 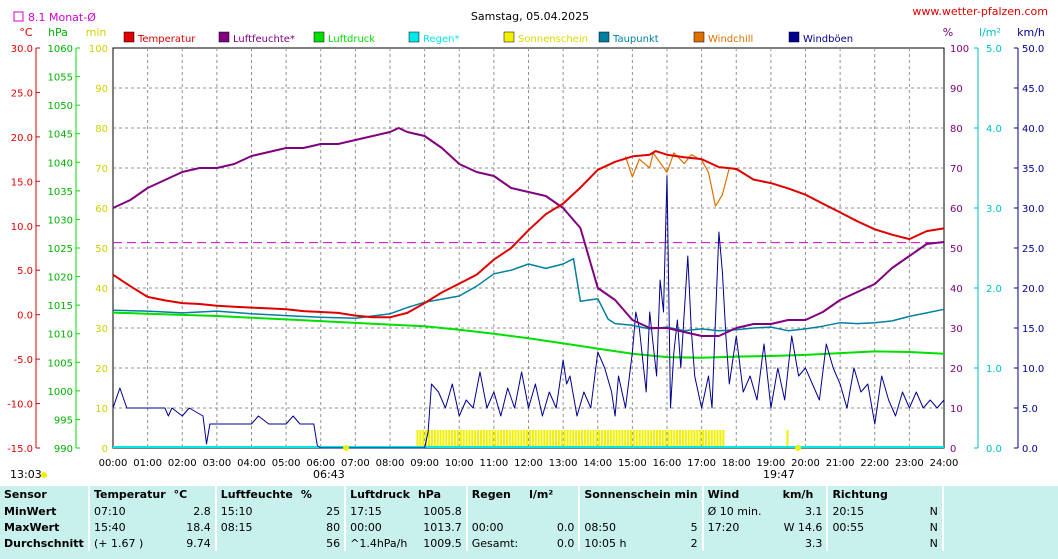 I want to click on humidity-tick-label: 30, so click(x=956, y=329).